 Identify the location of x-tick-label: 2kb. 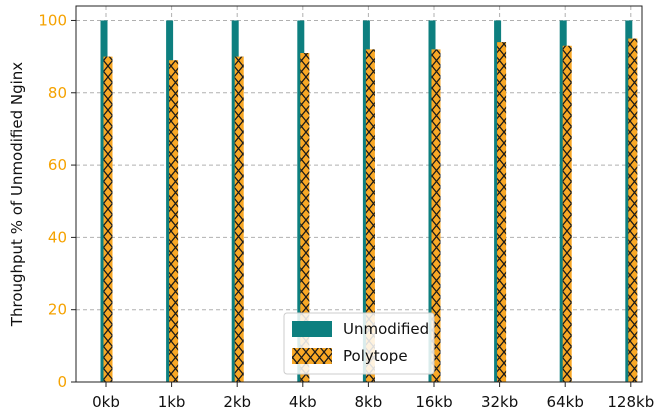
(237, 402).